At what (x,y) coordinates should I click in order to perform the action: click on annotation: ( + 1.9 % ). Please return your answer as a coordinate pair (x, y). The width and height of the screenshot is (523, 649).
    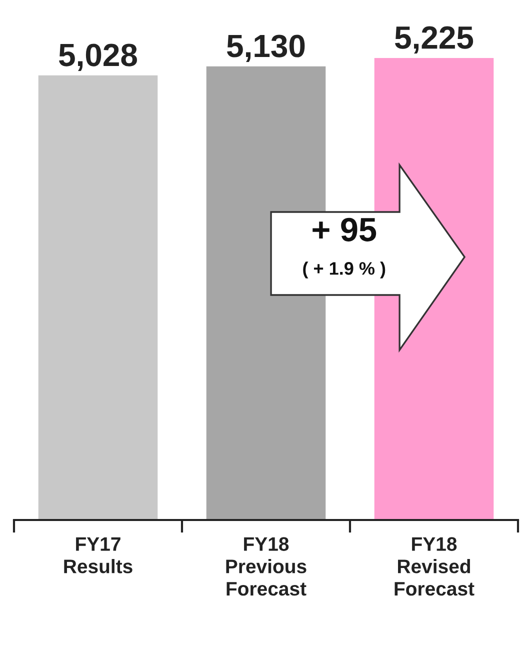
    Looking at the image, I should click on (344, 270).